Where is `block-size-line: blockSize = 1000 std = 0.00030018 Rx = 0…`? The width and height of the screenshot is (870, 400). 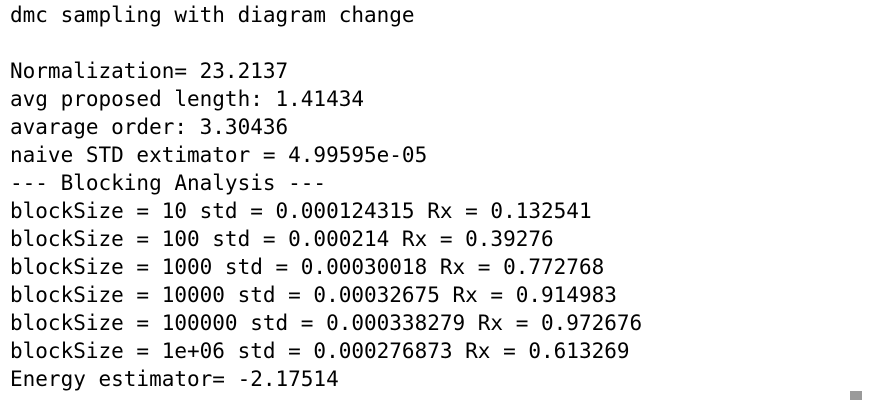
block-size-line: blockSize = 1000 std = 0.00030018 Rx = 0… is located at coordinates (307, 267).